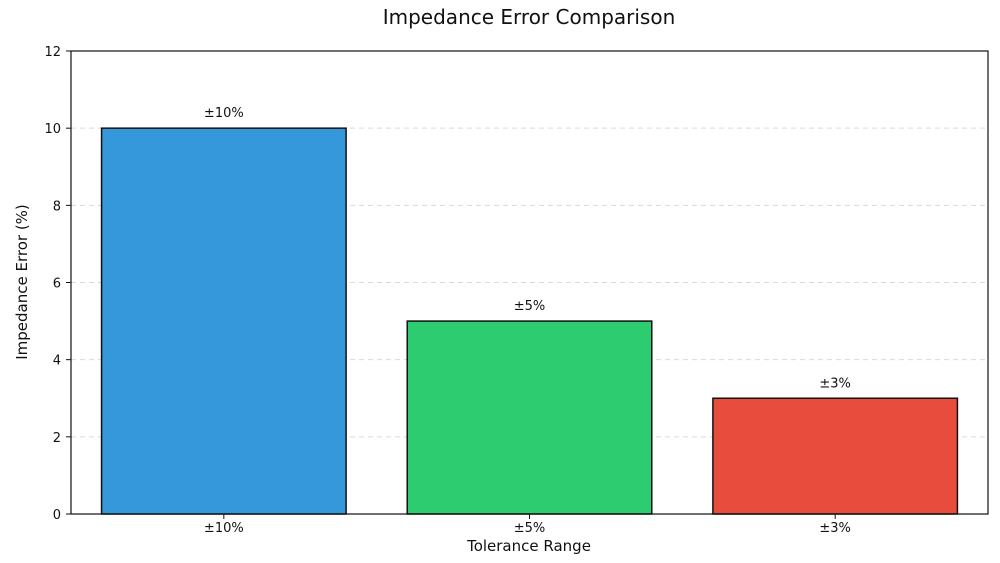 The height and width of the screenshot is (563, 1000). I want to click on x-axis-ticks: ±10% ±5% ±3%, so click(527, 525).